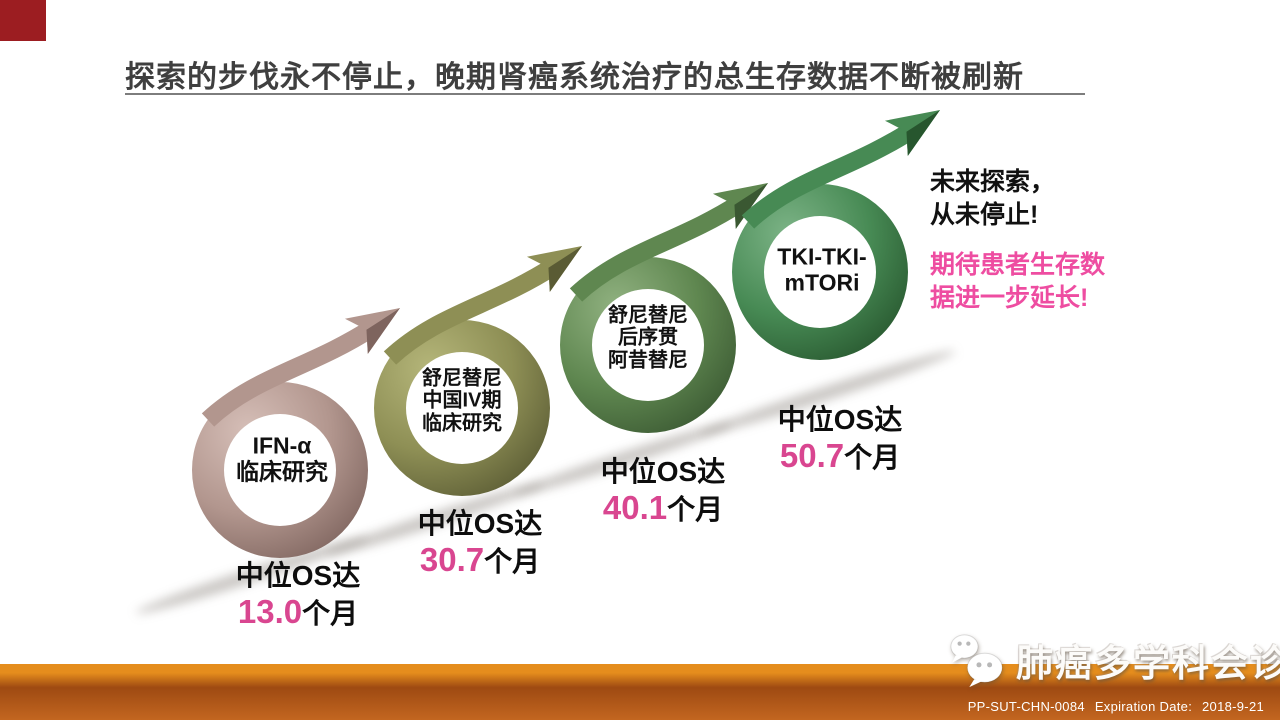 The width and height of the screenshot is (1280, 720). What do you see at coordinates (635, 508) in the screenshot?
I see `os-value: 40.1` at bounding box center [635, 508].